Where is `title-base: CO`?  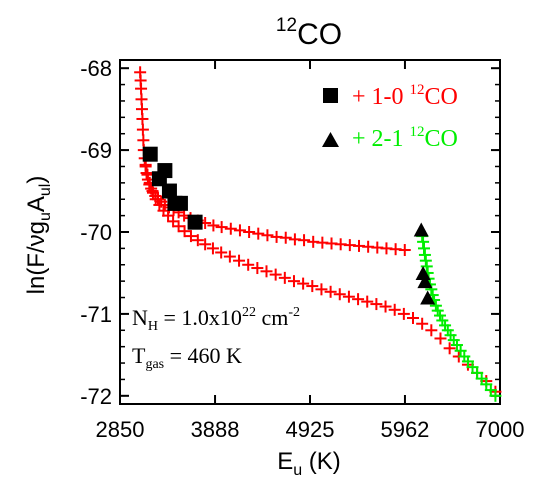
title-base: CO is located at coordinates (319, 34).